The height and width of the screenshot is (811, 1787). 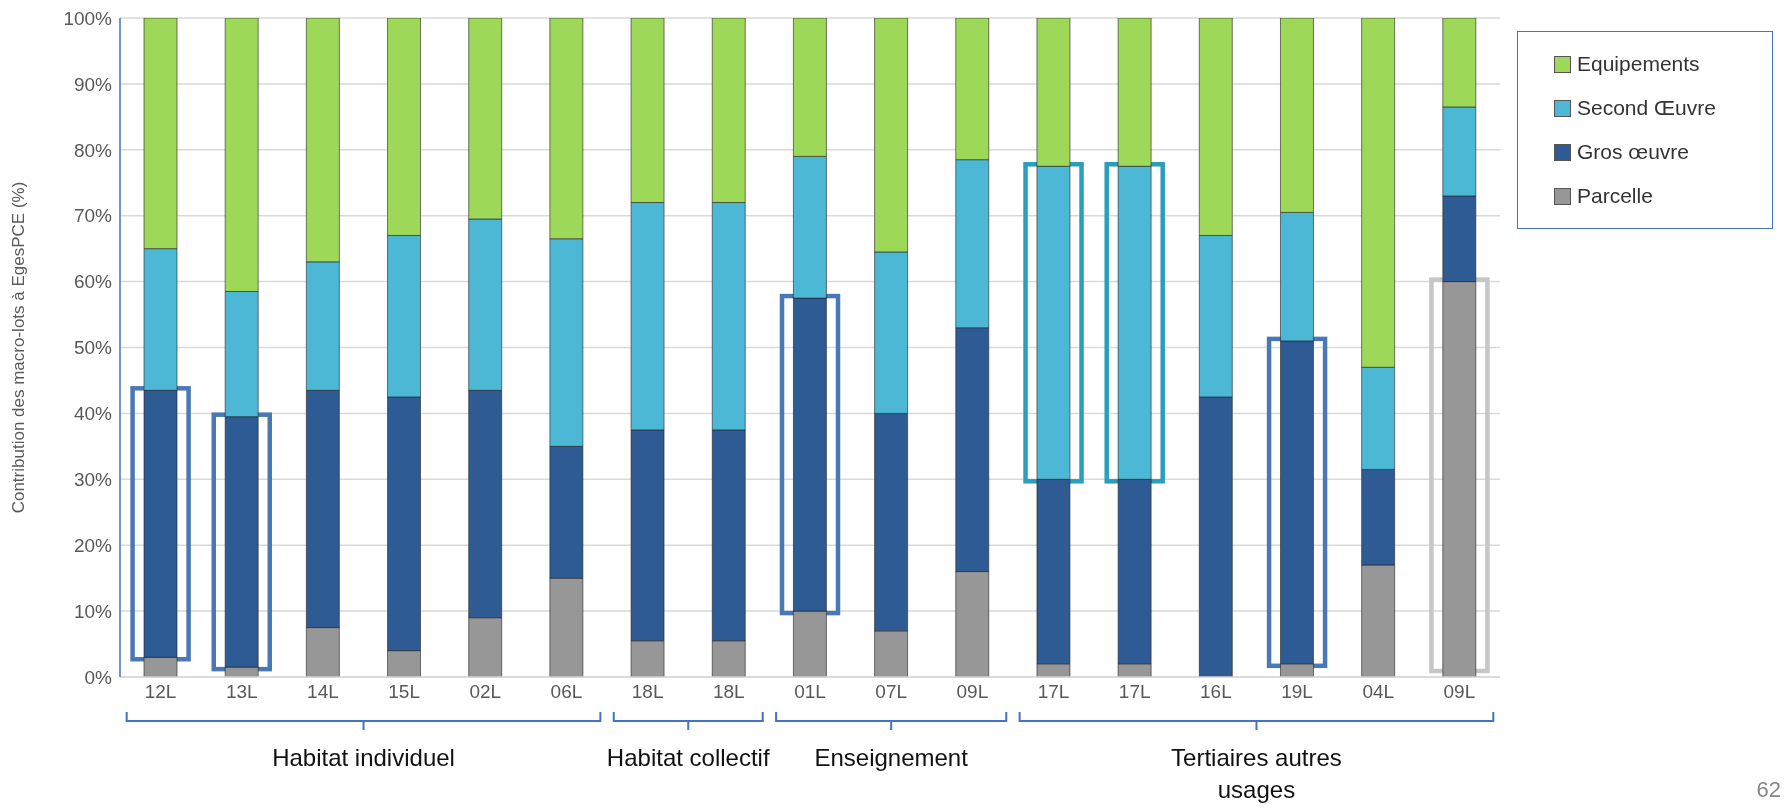 What do you see at coordinates (1646, 108) in the screenshot?
I see `legend-label: Second Œuvre` at bounding box center [1646, 108].